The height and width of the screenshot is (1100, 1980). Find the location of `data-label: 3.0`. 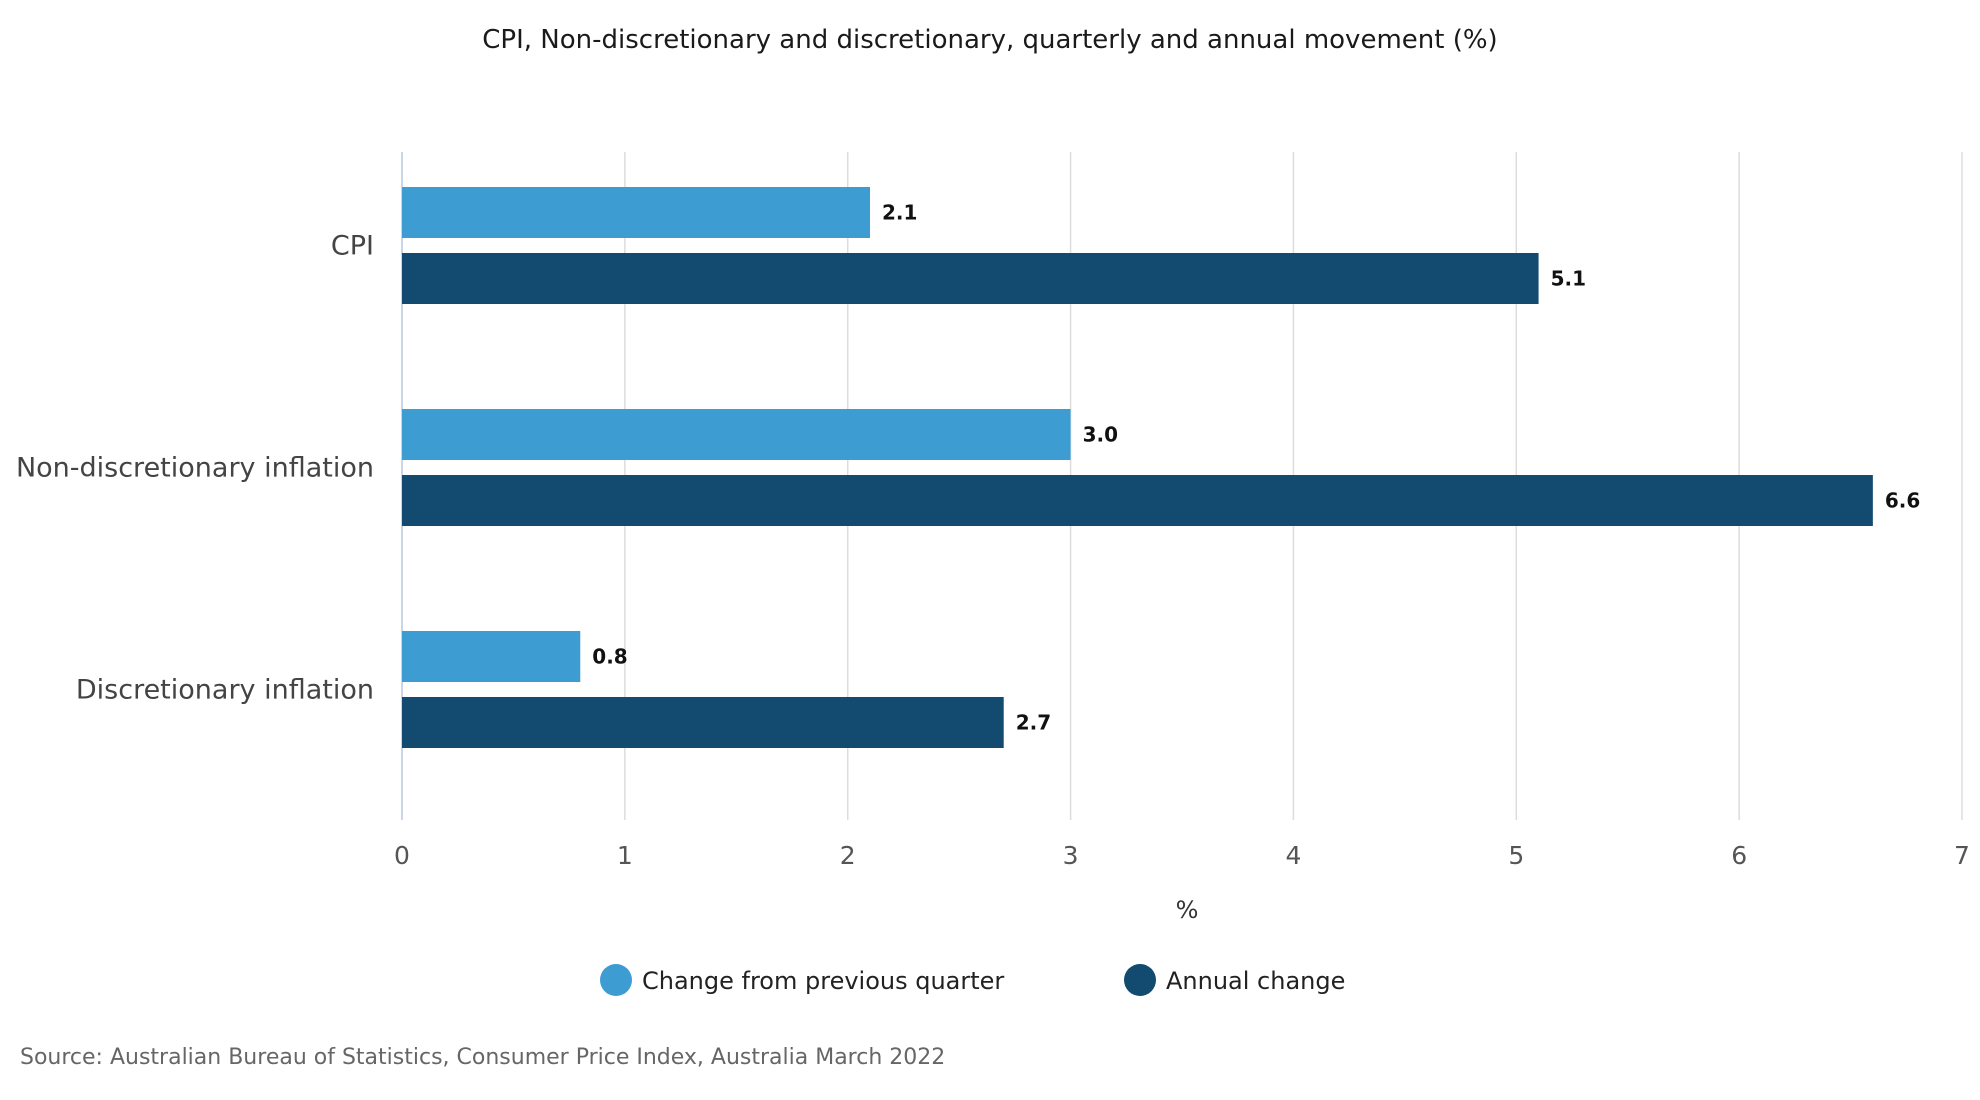

data-label: 3.0 is located at coordinates (1100, 435).